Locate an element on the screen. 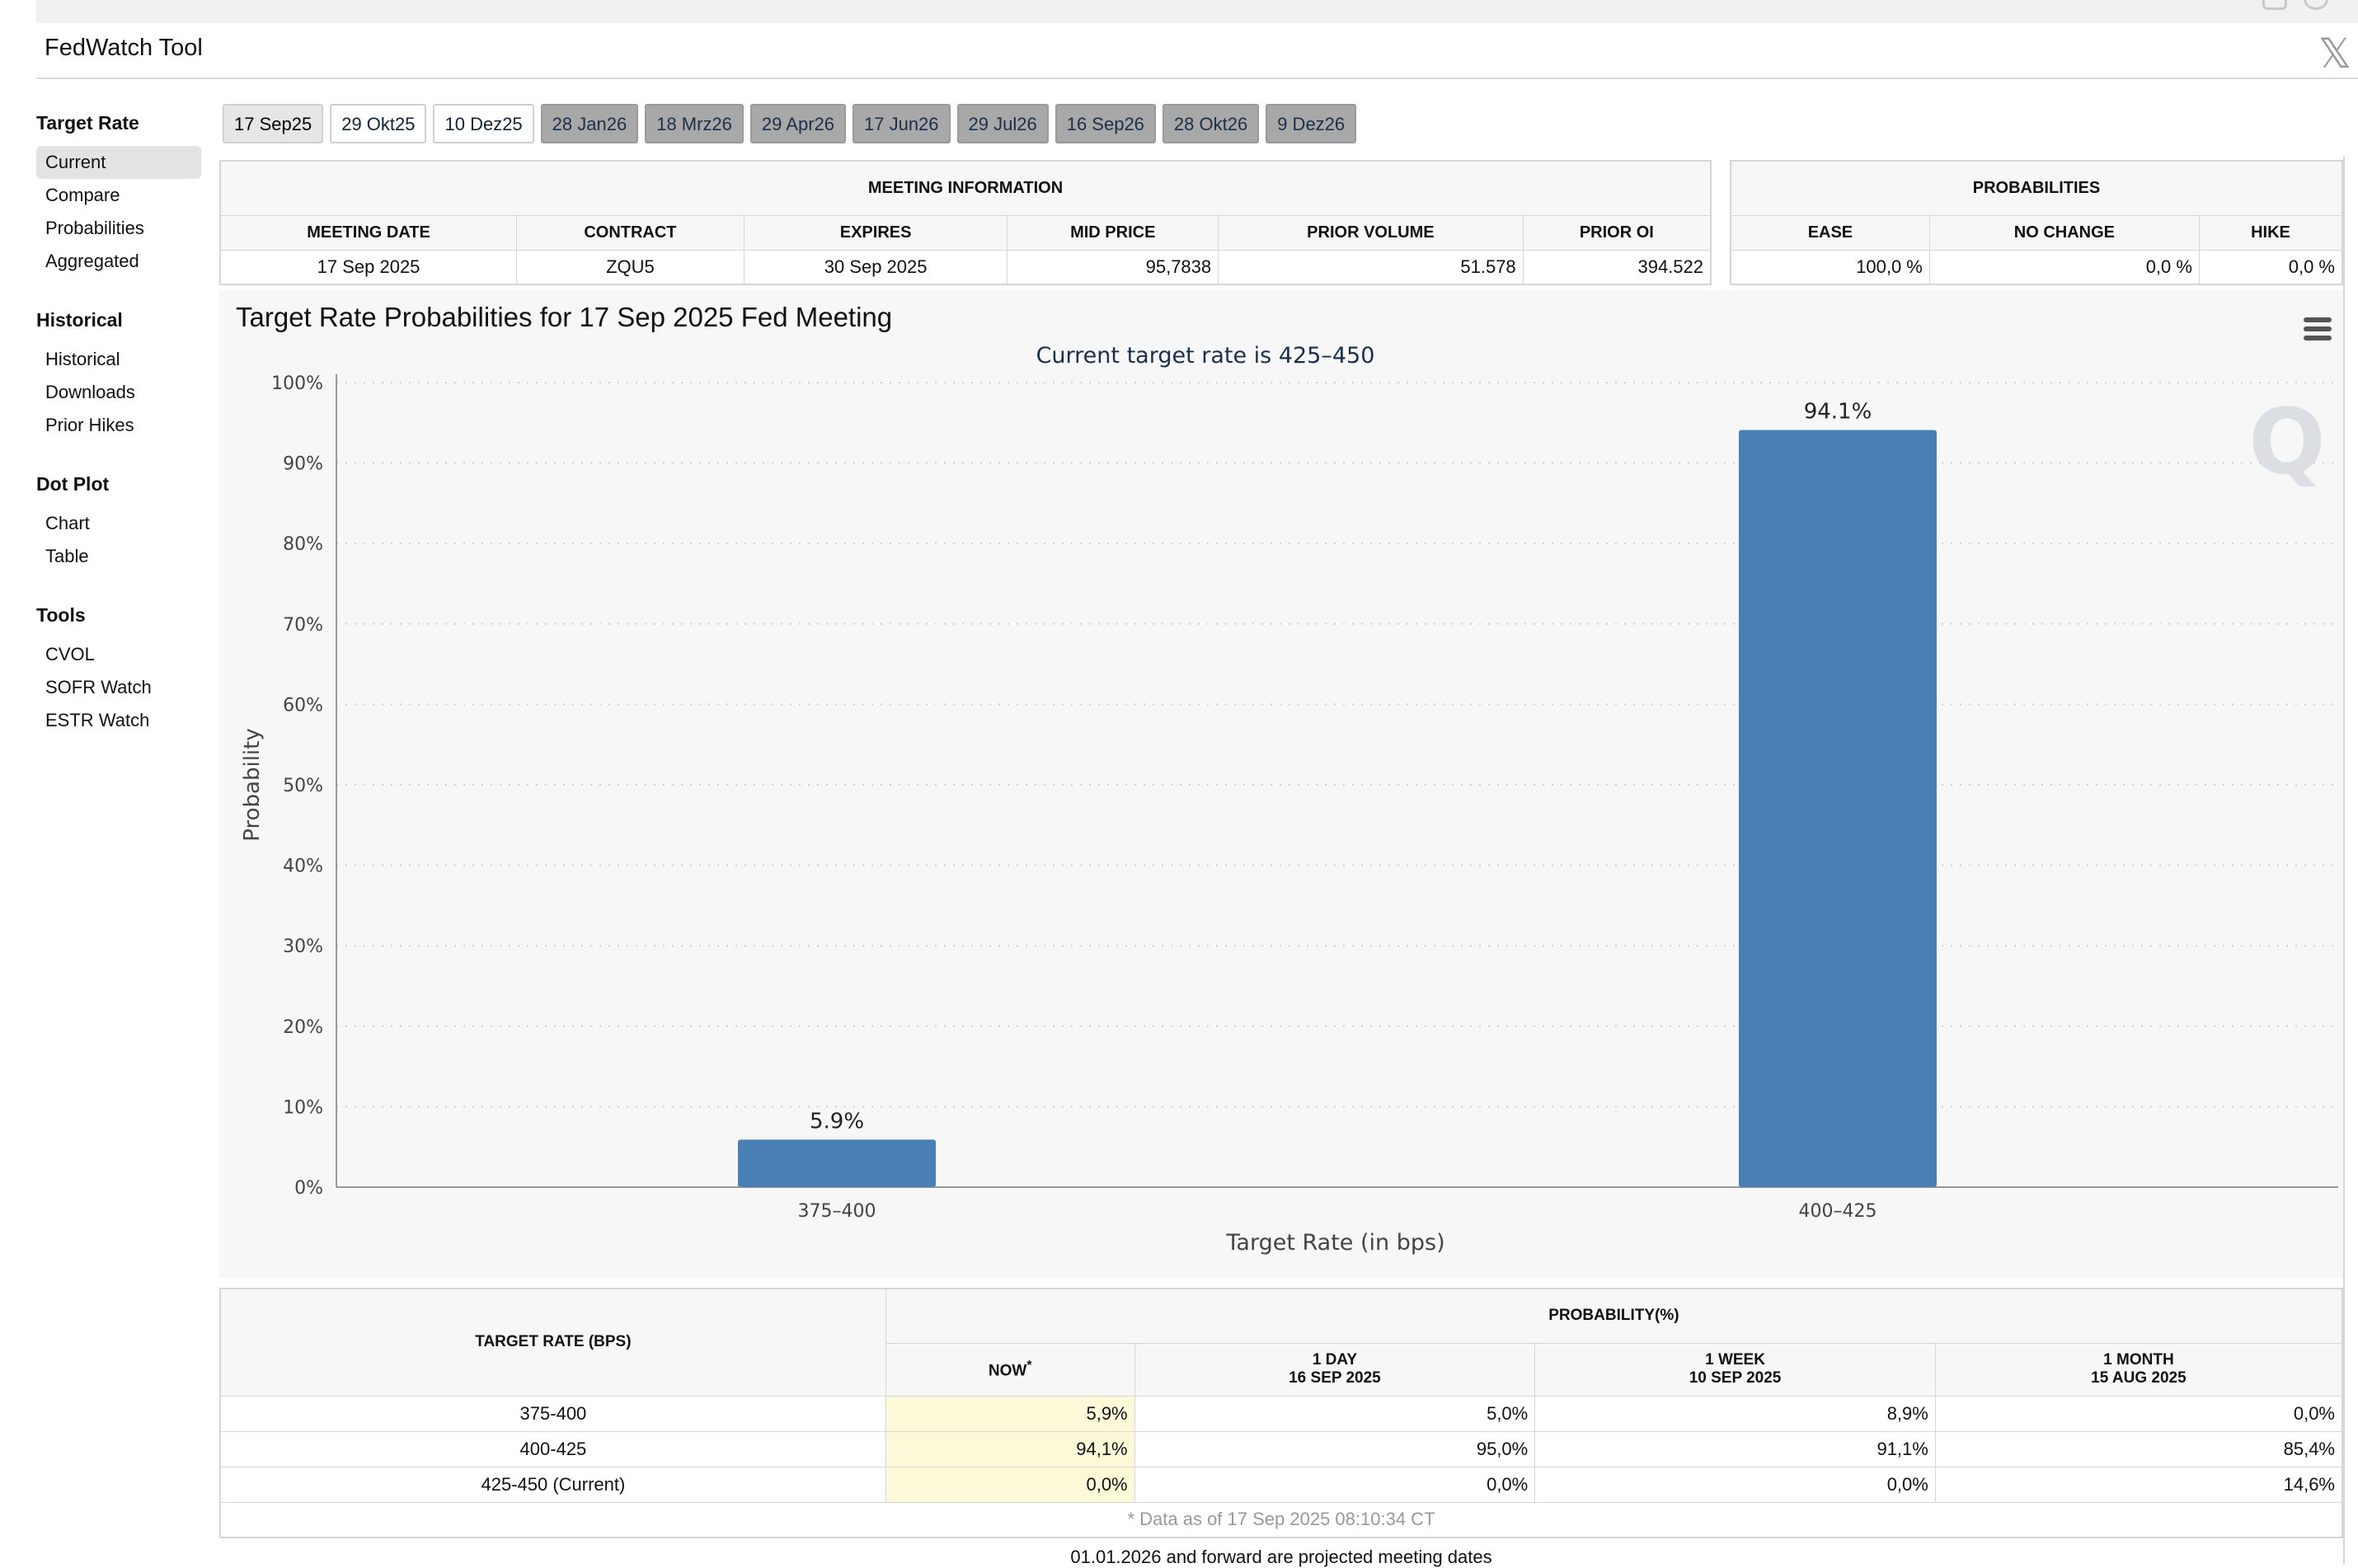  meeting-info-value: 17 Sep 2025 is located at coordinates (368, 267).